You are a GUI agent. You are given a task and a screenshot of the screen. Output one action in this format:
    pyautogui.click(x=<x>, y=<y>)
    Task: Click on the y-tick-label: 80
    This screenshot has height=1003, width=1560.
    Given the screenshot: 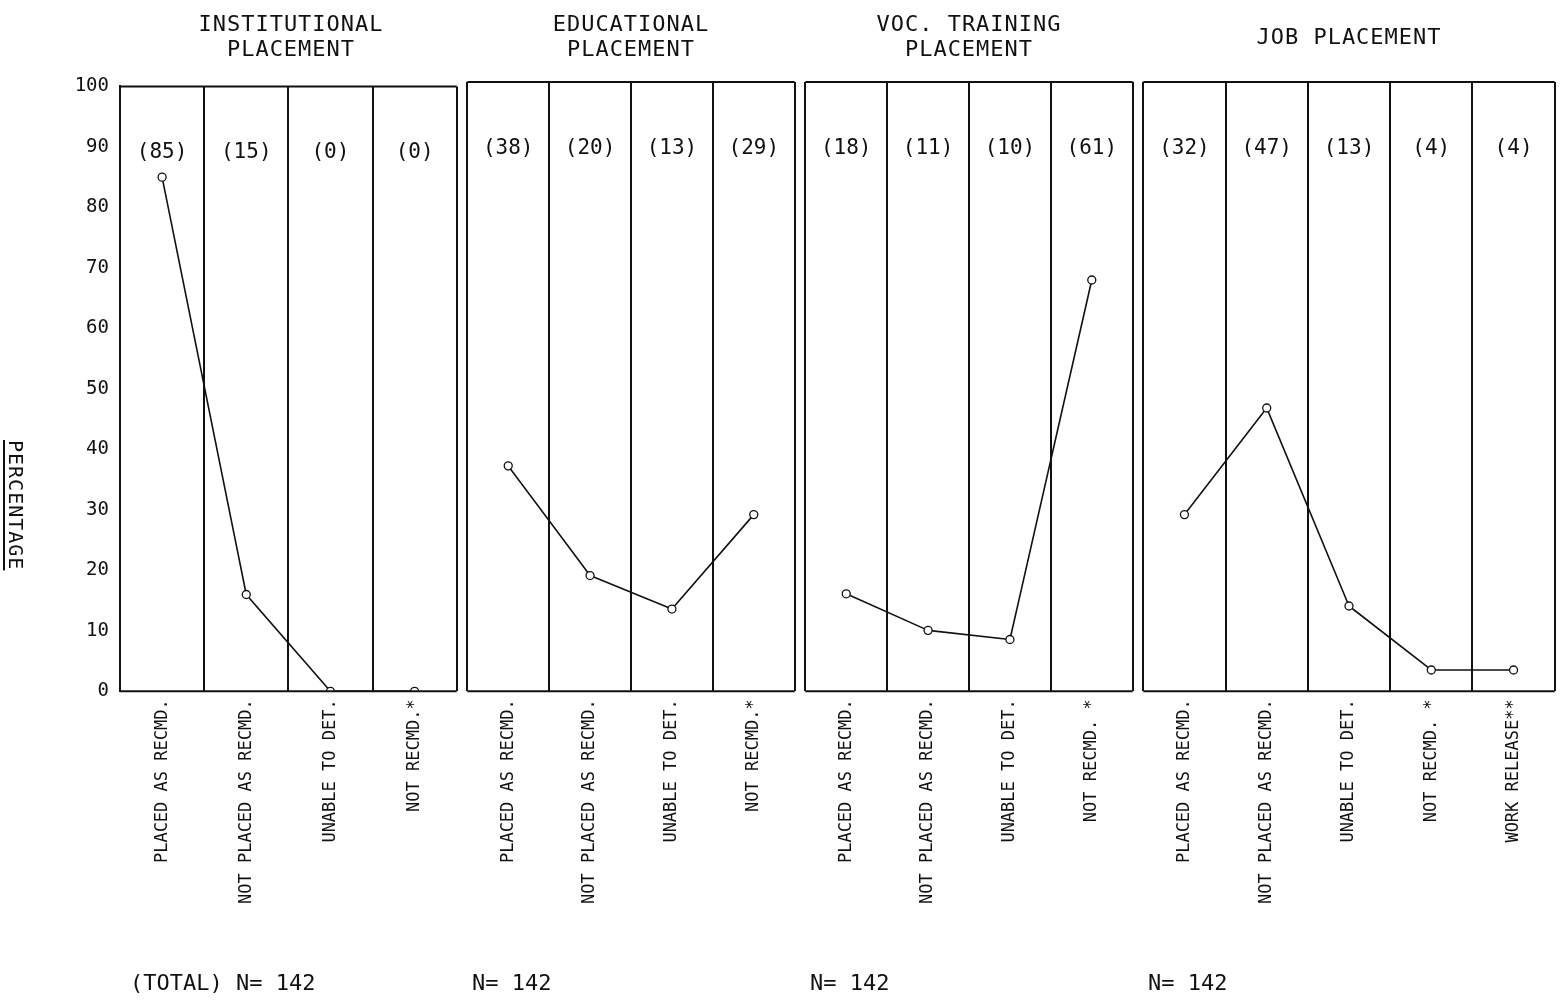 What is the action you would take?
    pyautogui.click(x=97, y=205)
    